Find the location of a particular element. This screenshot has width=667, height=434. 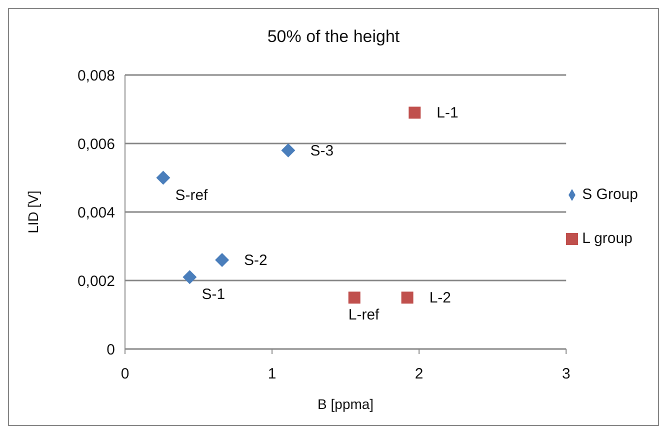

annotation: S-3 is located at coordinates (322, 151).